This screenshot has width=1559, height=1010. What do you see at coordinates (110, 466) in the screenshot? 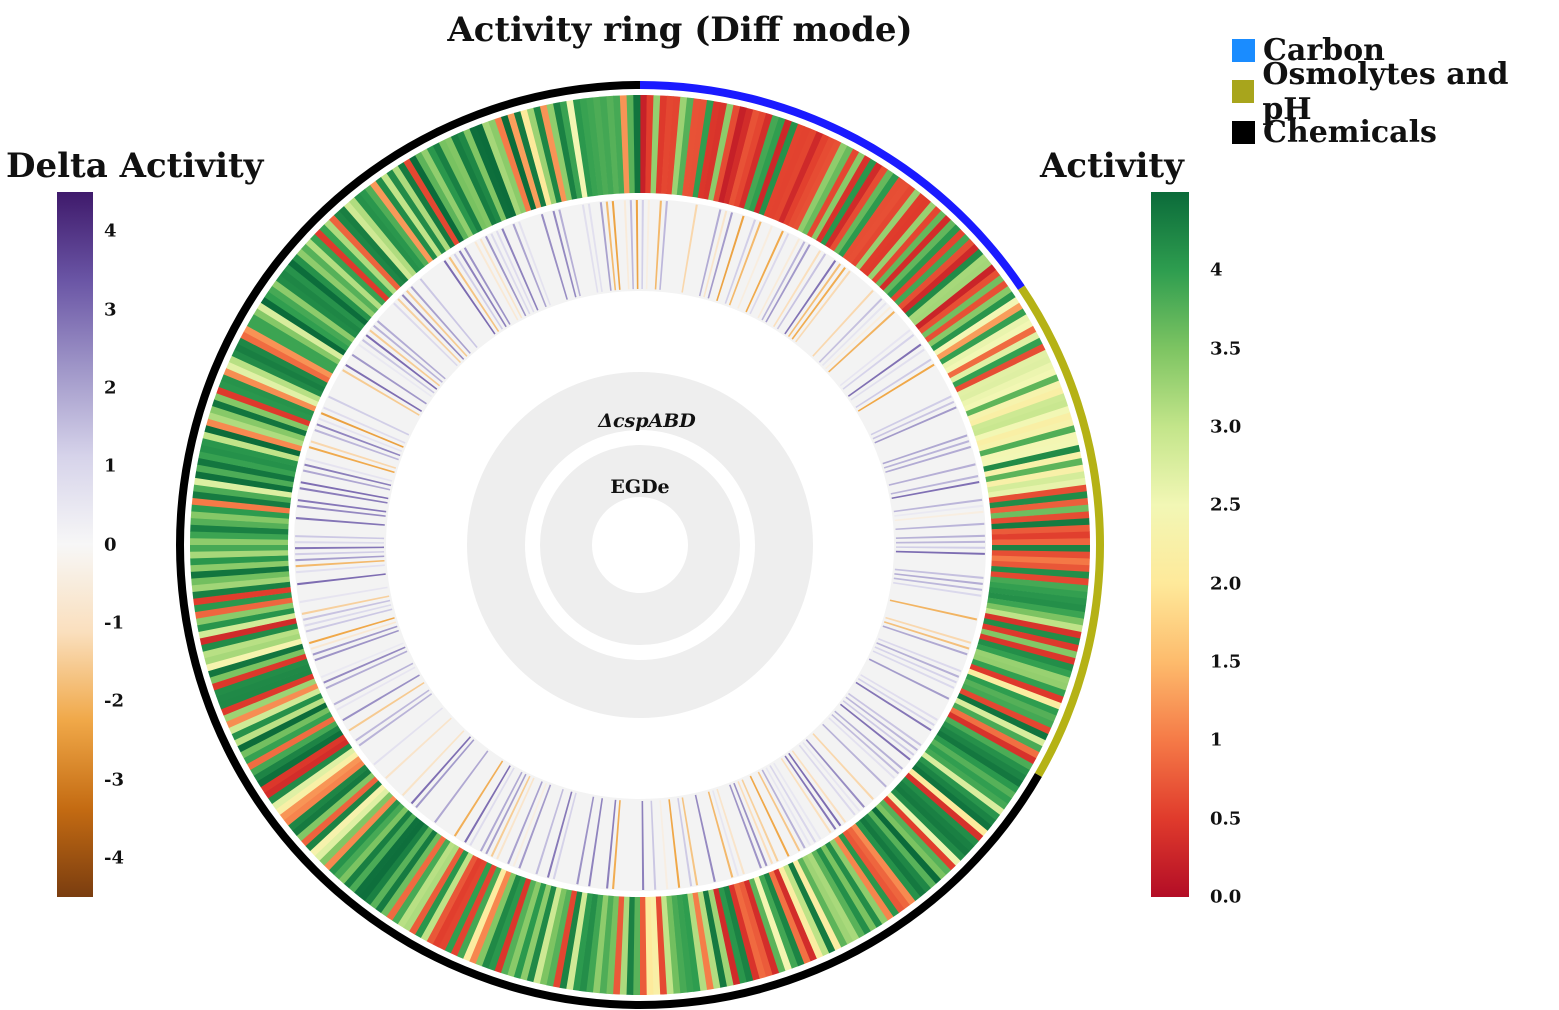
I see `delta-tick-label: 1` at bounding box center [110, 466].